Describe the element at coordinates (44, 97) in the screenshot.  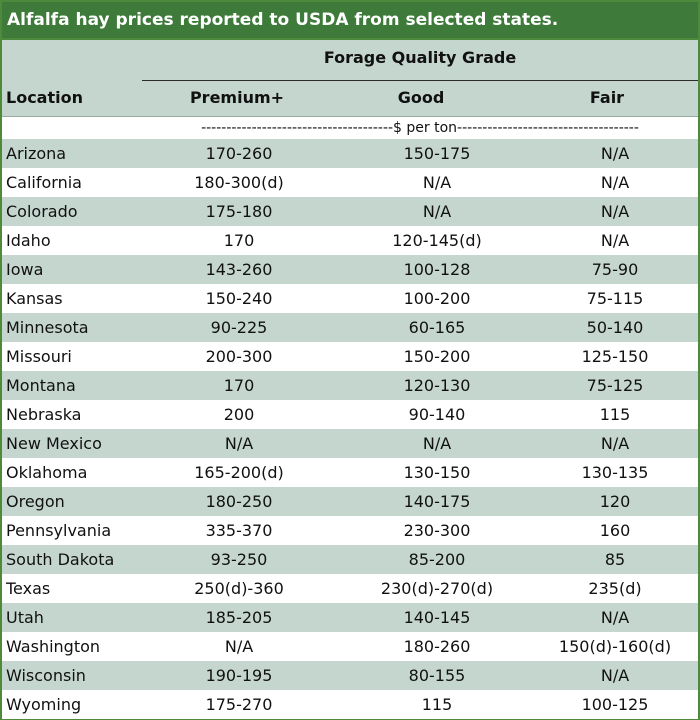
I see `location-header: Location` at that location.